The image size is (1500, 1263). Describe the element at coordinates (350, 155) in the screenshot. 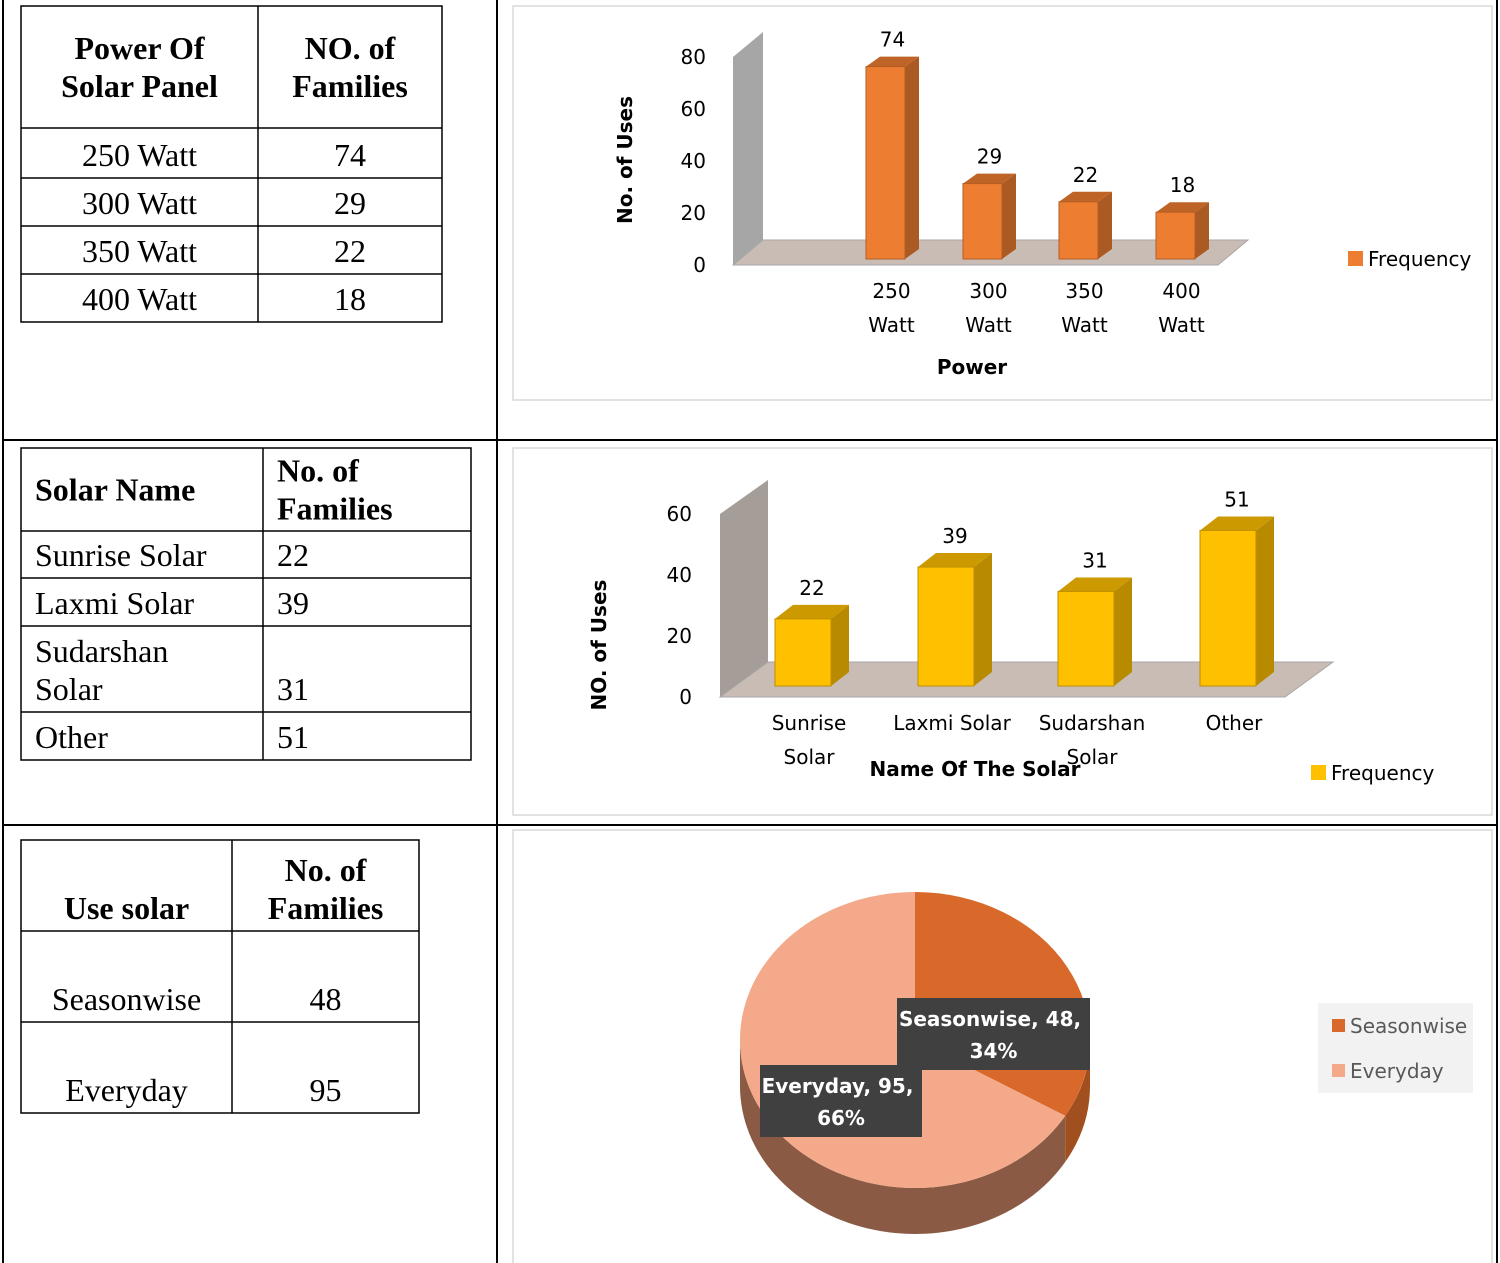

I see `table-cell: 74` at that location.